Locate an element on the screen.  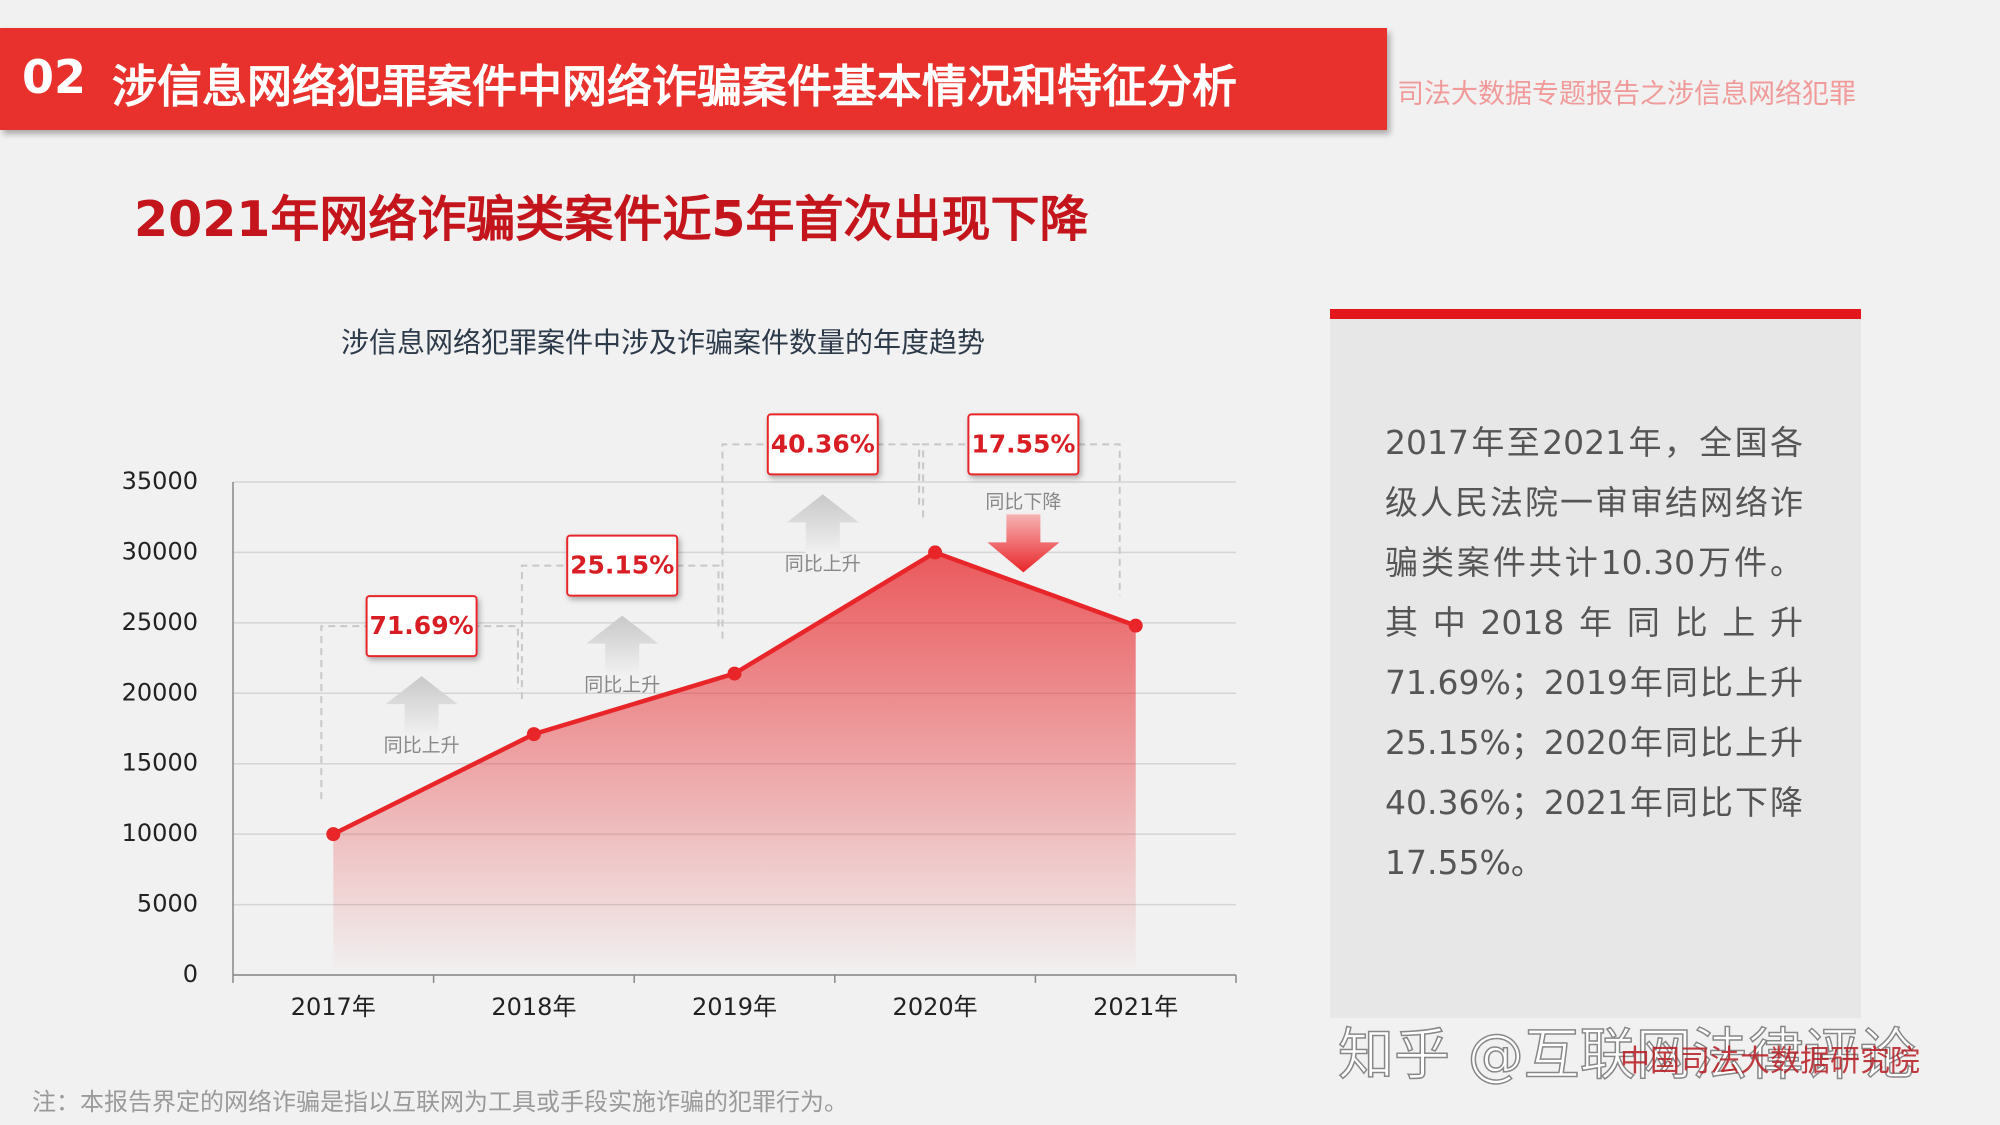
y-tick-label: 10000 is located at coordinates (160, 833).